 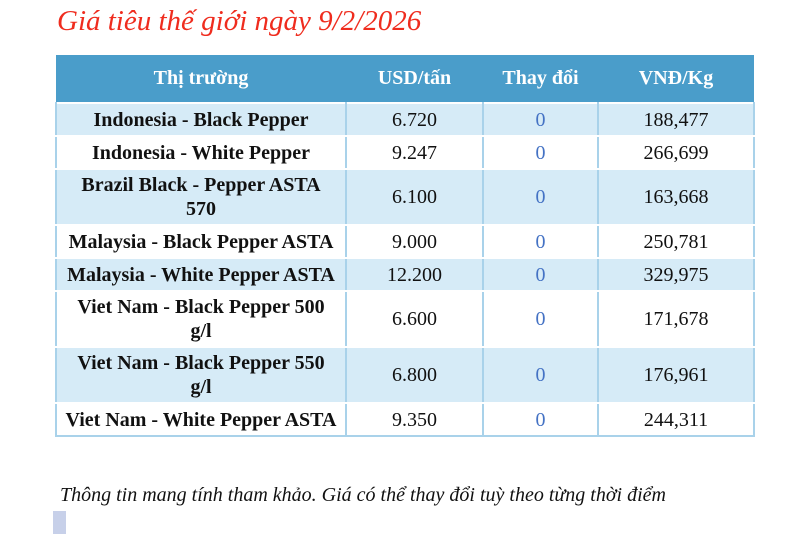 What do you see at coordinates (676, 197) in the screenshot?
I see `vnd-cell: 163,668` at bounding box center [676, 197].